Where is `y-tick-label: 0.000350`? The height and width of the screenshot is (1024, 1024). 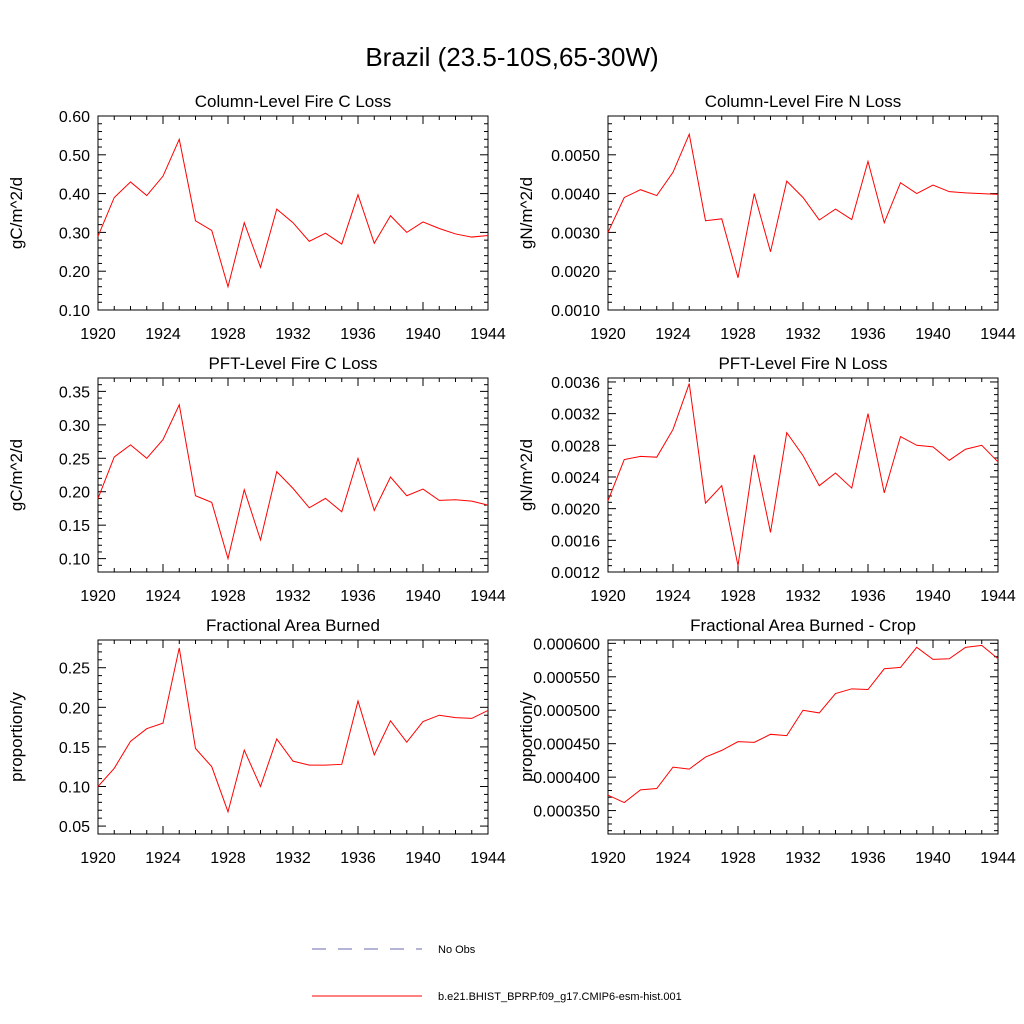
y-tick-label: 0.000350 is located at coordinates (566, 812).